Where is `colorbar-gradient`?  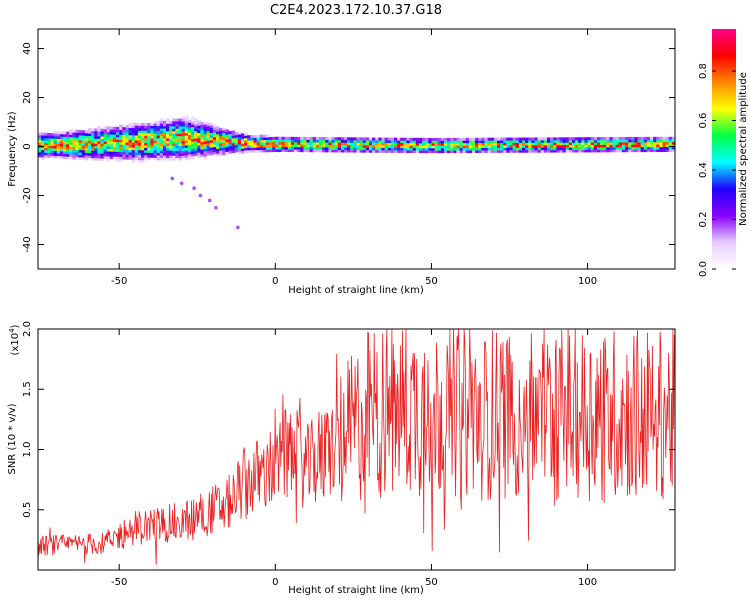 colorbar-gradient is located at coordinates (724, 149).